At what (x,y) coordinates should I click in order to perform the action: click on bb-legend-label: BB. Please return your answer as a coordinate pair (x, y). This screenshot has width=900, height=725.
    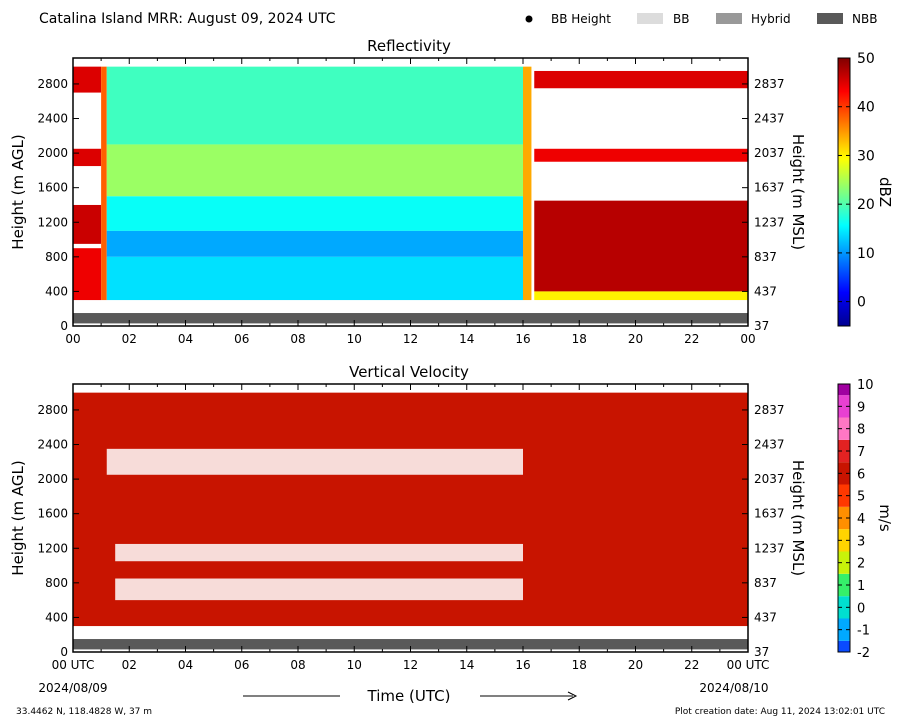
    Looking at the image, I should click on (681, 19).